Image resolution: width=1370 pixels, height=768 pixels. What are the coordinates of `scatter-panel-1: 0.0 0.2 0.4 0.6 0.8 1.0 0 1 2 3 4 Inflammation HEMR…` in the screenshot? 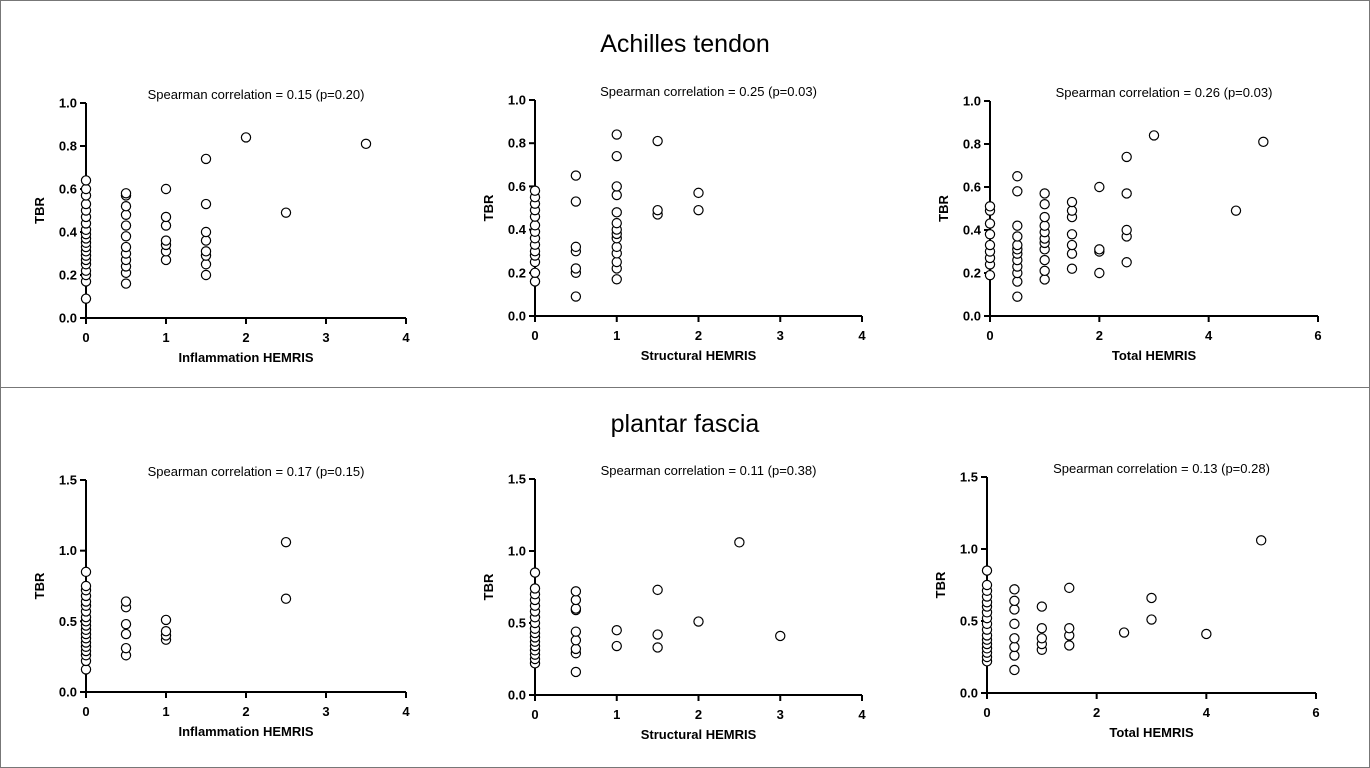 It's located at (221, 226).